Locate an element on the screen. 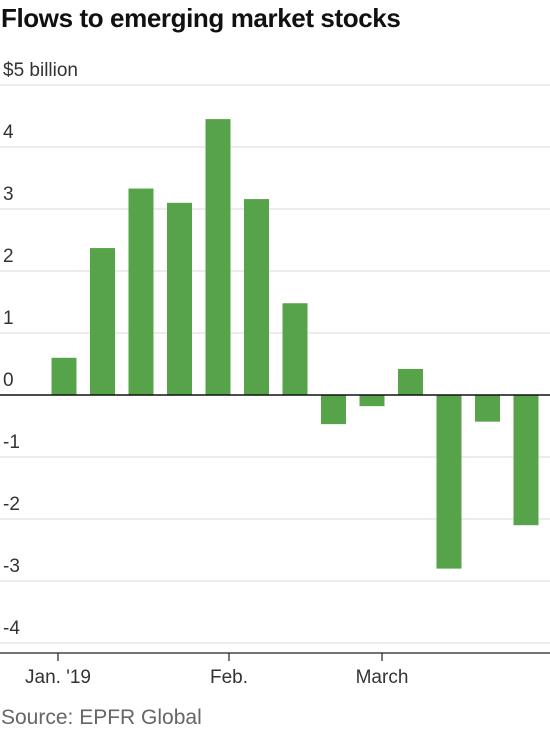 Image resolution: width=550 pixels, height=733 pixels. y-tick-label: -3 is located at coordinates (11, 566).